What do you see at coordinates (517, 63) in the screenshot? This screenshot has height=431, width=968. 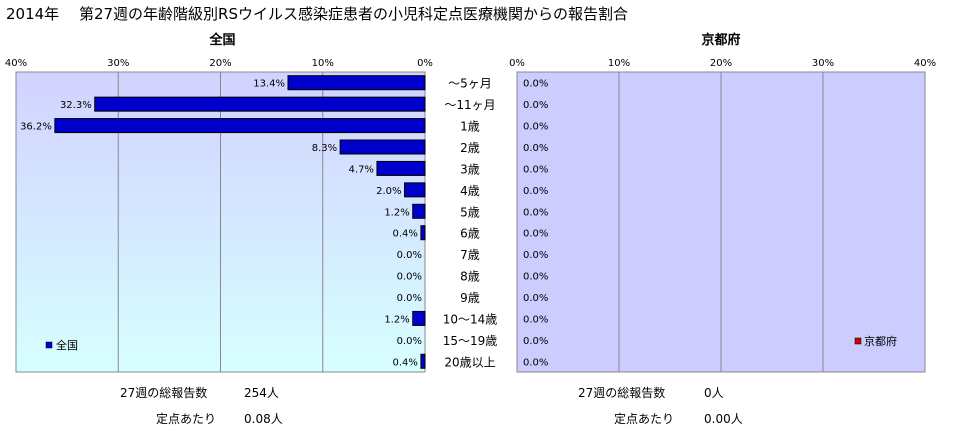 I see `kyoto-x-tick-label: 0%` at bounding box center [517, 63].